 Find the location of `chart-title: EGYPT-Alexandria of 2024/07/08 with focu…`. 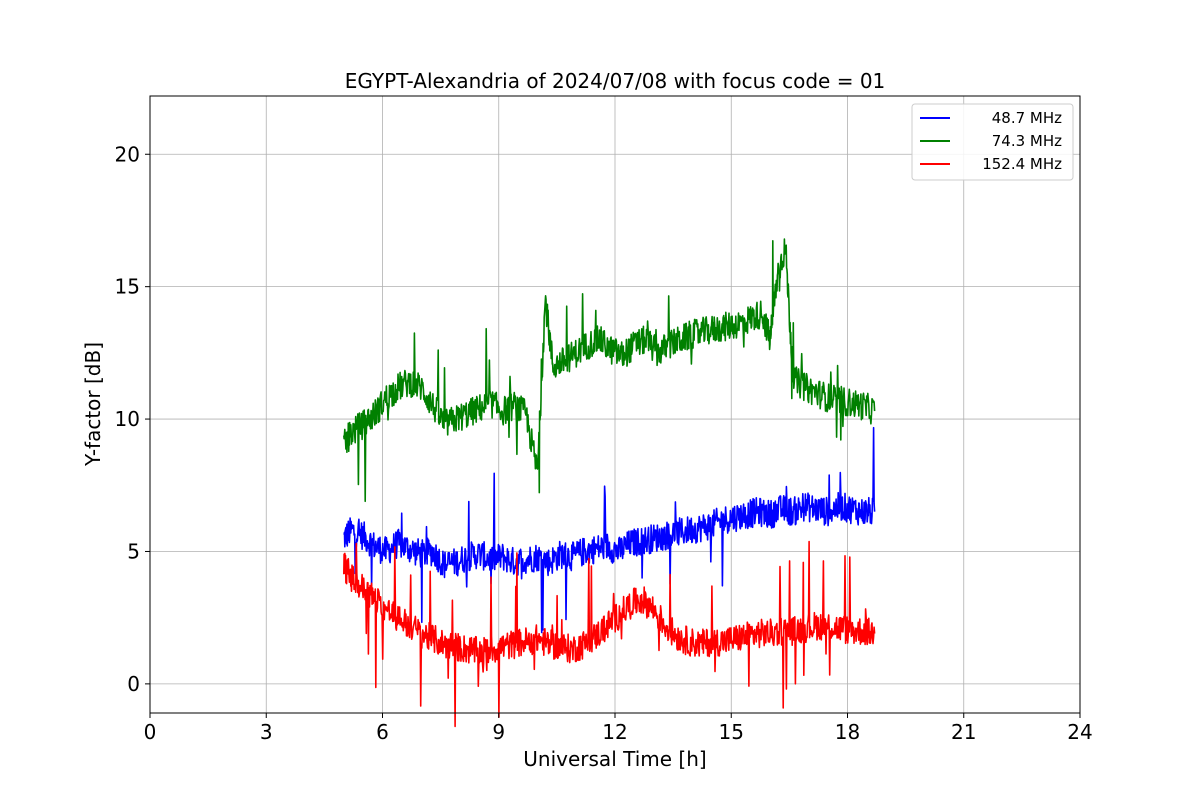

chart-title: EGYPT-Alexandria of 2024/07/08 with focu… is located at coordinates (615, 81).